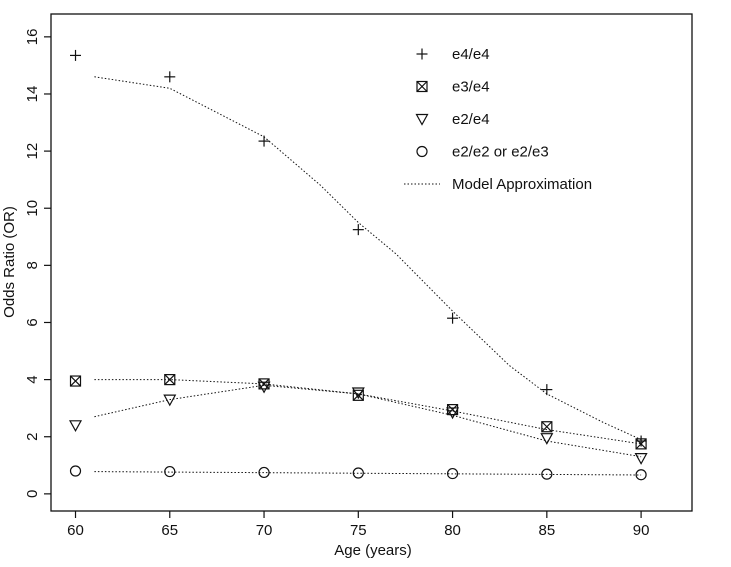 The image size is (731, 567). I want to click on legend-label: e2/e4, so click(471, 119).